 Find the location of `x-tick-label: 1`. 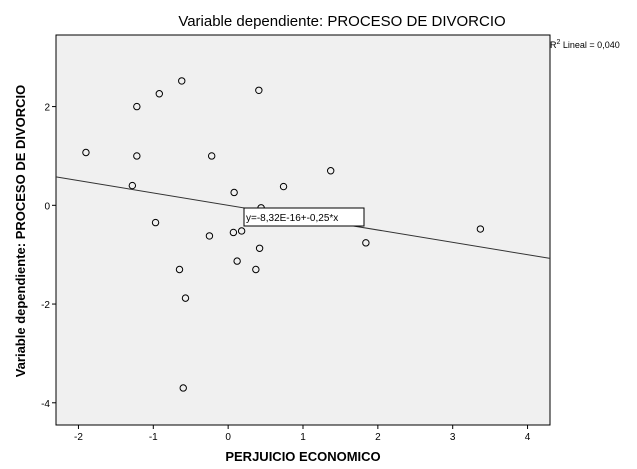

x-tick-label: 1 is located at coordinates (303, 437).